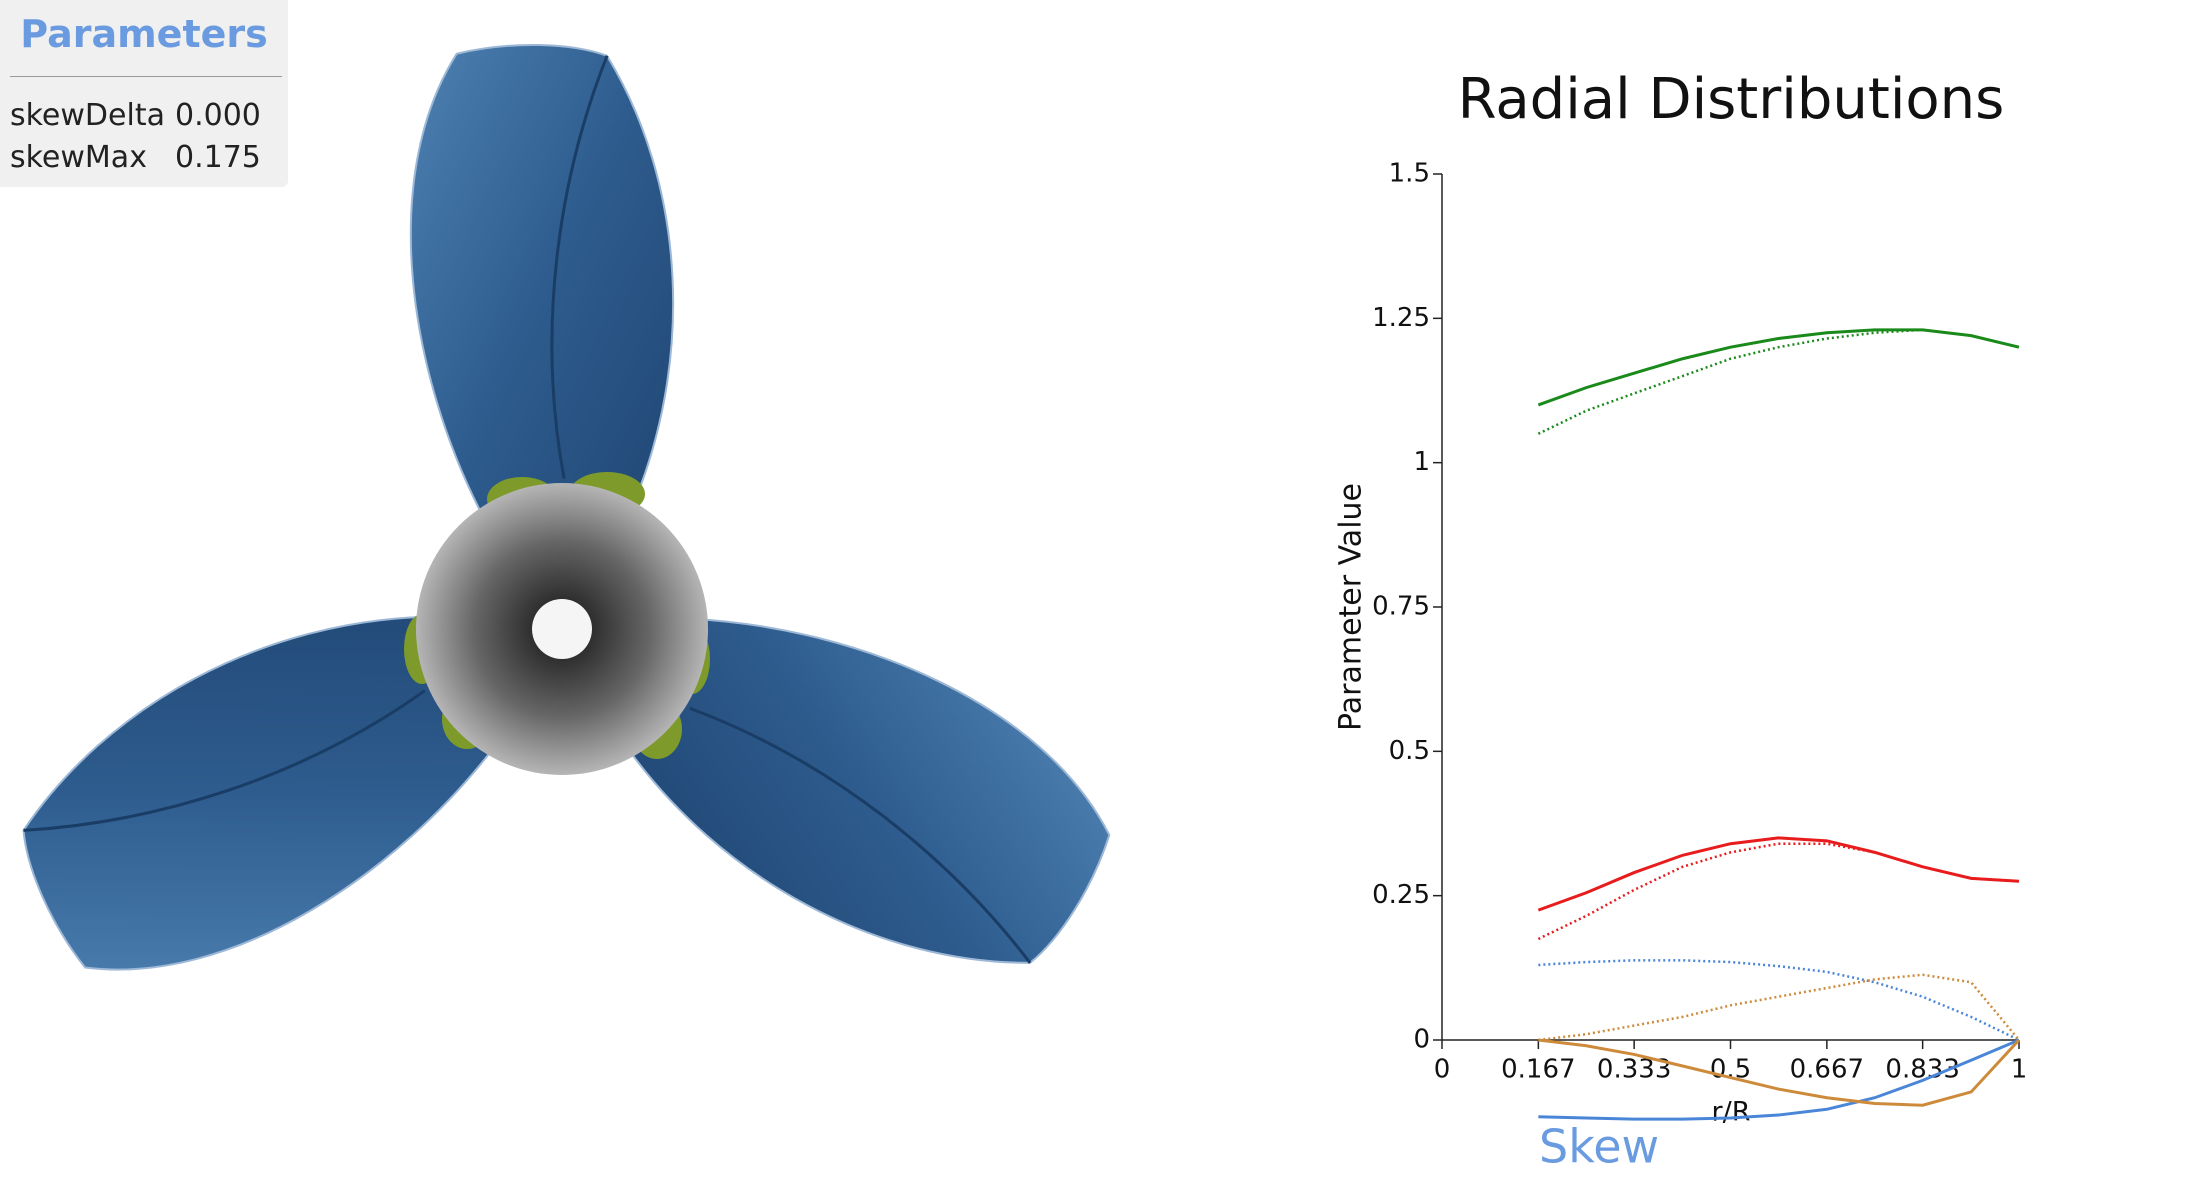  Describe the element at coordinates (562, 629) in the screenshot. I see `hub-bore` at that location.